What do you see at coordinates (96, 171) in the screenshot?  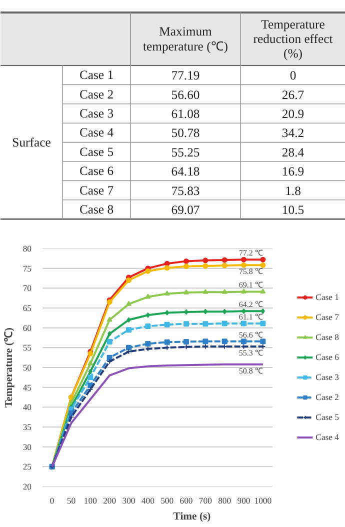 I see `category-label: Case 6` at bounding box center [96, 171].